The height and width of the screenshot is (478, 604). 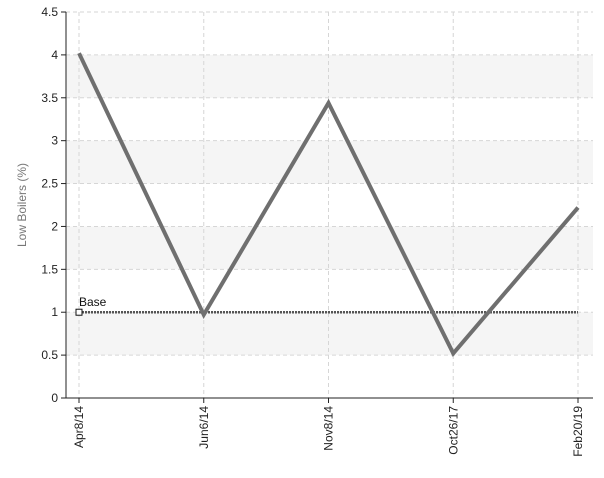 What do you see at coordinates (22, 205) in the screenshot?
I see `y-axis-title: Low Boilers (%)` at bounding box center [22, 205].